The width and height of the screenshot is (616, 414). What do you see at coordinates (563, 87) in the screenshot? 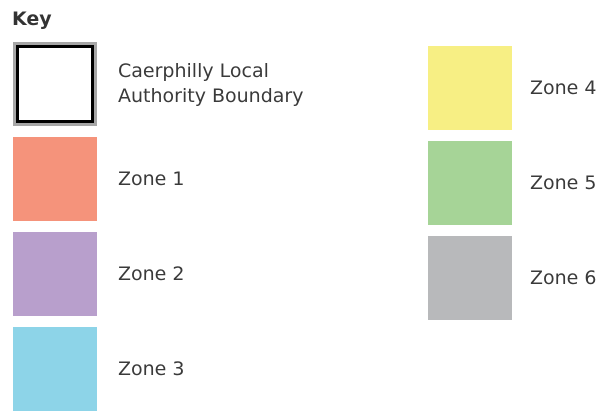
I see `legend-label: Zone 4` at bounding box center [563, 87].